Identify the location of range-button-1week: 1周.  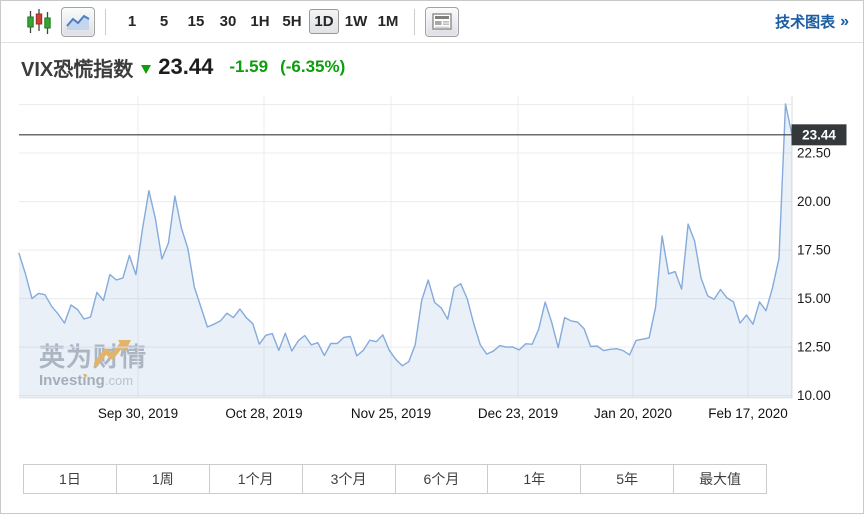
(163, 479).